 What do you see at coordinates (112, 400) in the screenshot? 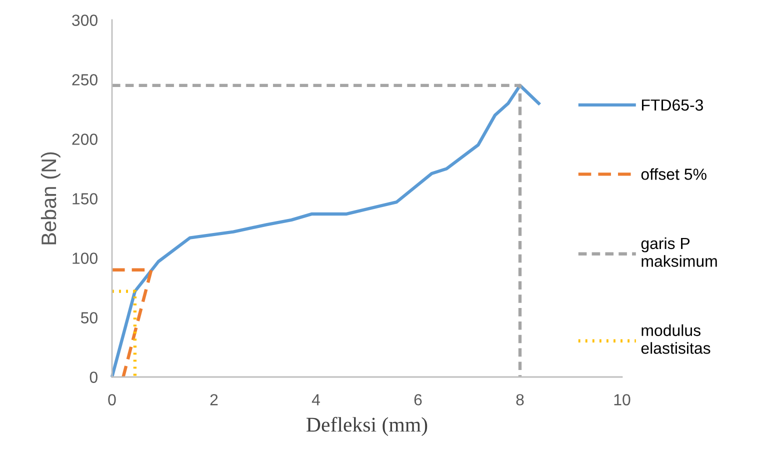
I see `x-tick-label: 0` at bounding box center [112, 400].